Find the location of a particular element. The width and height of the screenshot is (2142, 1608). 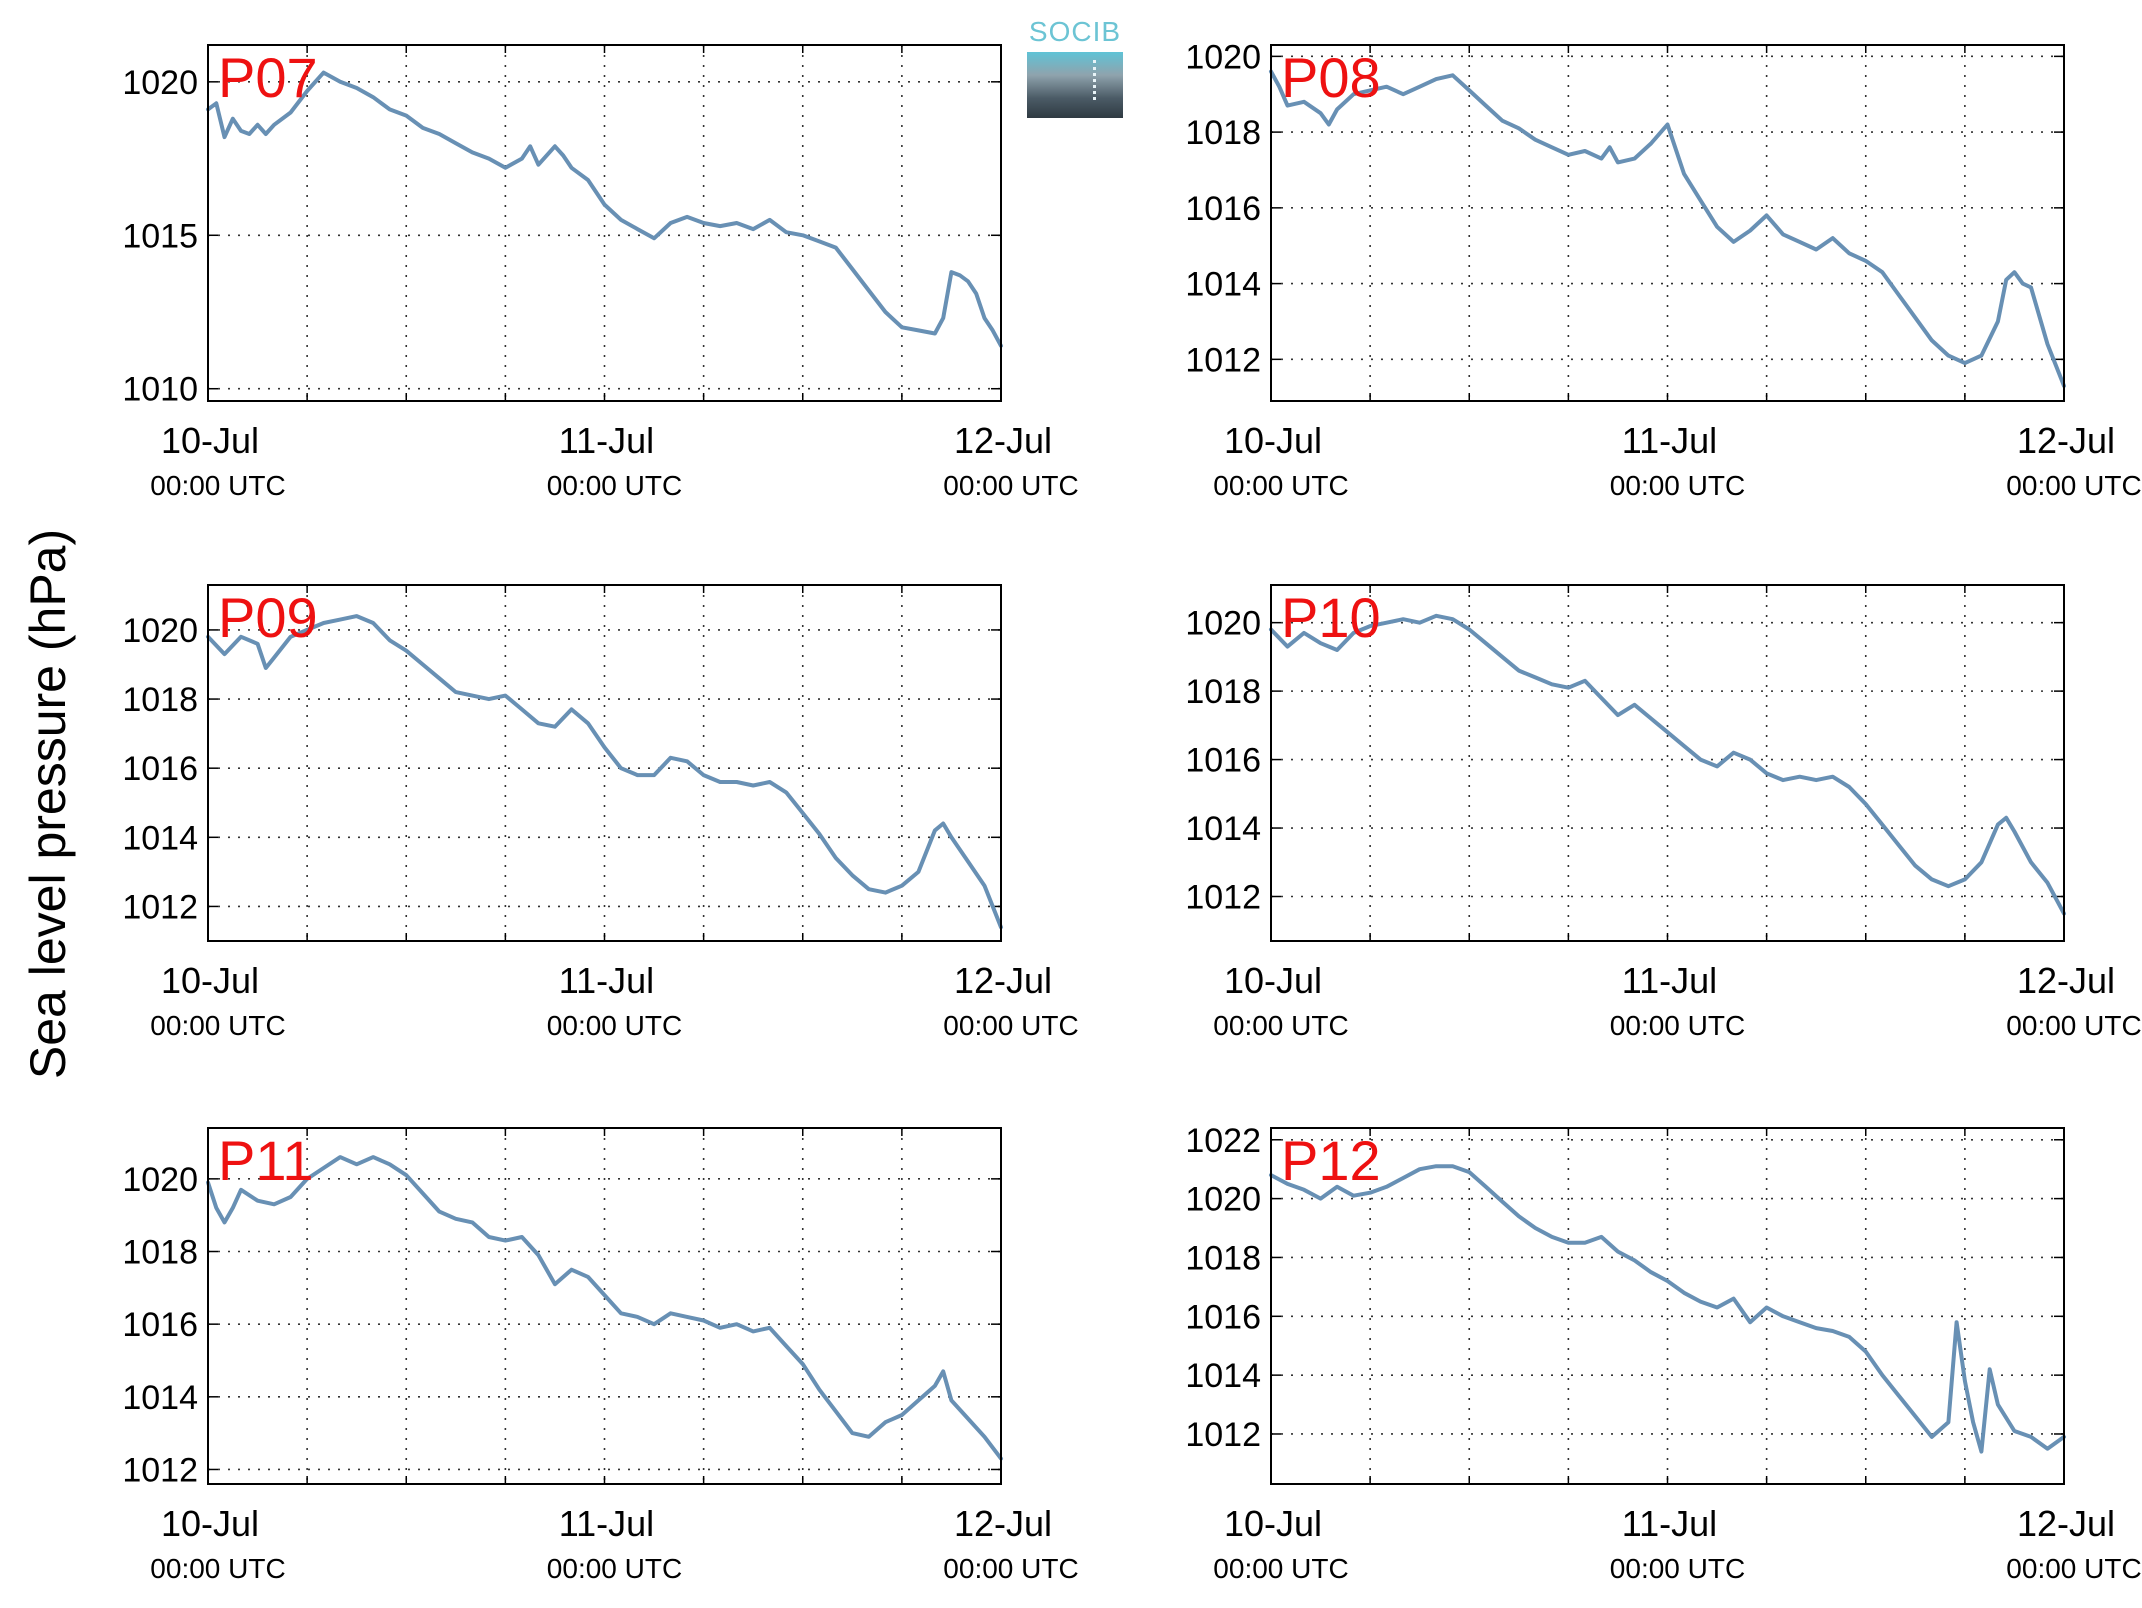

station-label: P12 is located at coordinates (1331, 1160).